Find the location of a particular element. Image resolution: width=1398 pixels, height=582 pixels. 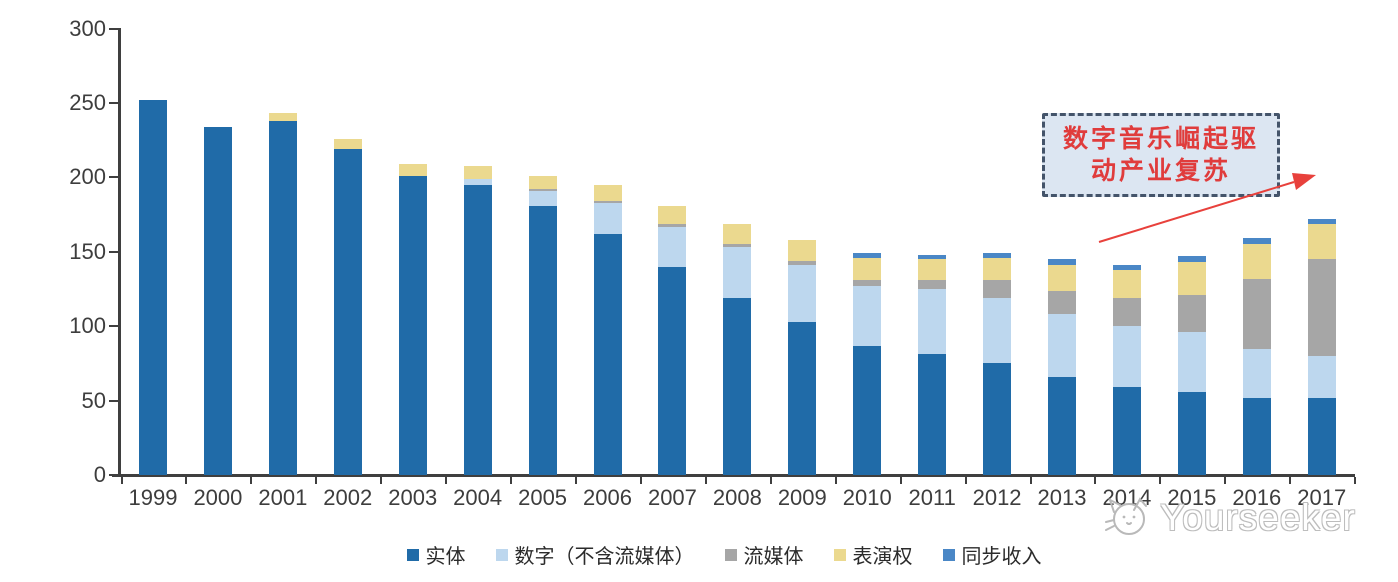

legend-label: 流媒体 is located at coordinates (773, 557).